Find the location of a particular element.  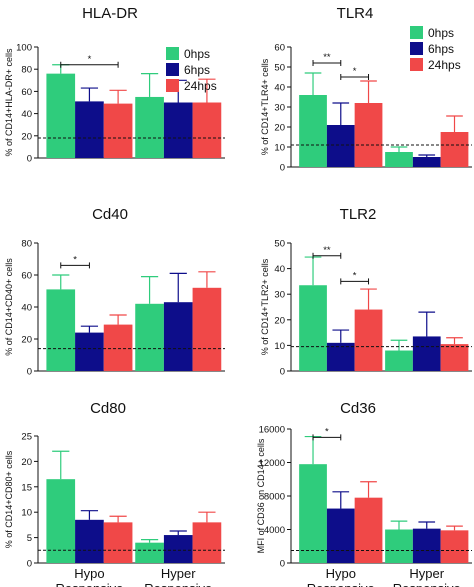

panel-title: HLA-DR is located at coordinates (110, 13).